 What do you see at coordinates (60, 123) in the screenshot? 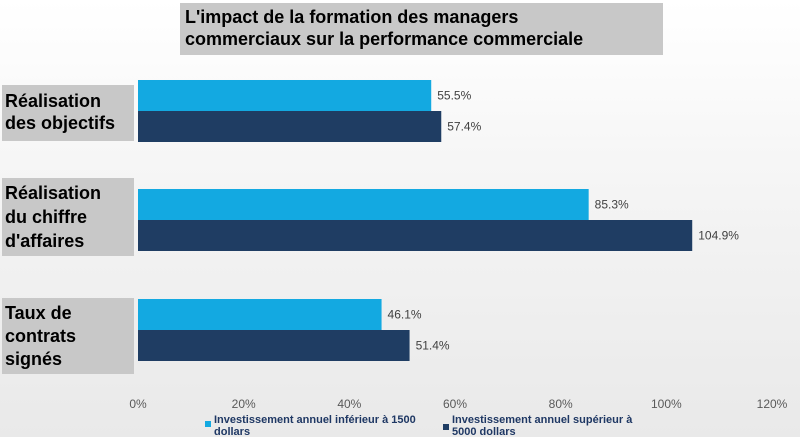
I see `category-1-line-2: des objectifs` at bounding box center [60, 123].